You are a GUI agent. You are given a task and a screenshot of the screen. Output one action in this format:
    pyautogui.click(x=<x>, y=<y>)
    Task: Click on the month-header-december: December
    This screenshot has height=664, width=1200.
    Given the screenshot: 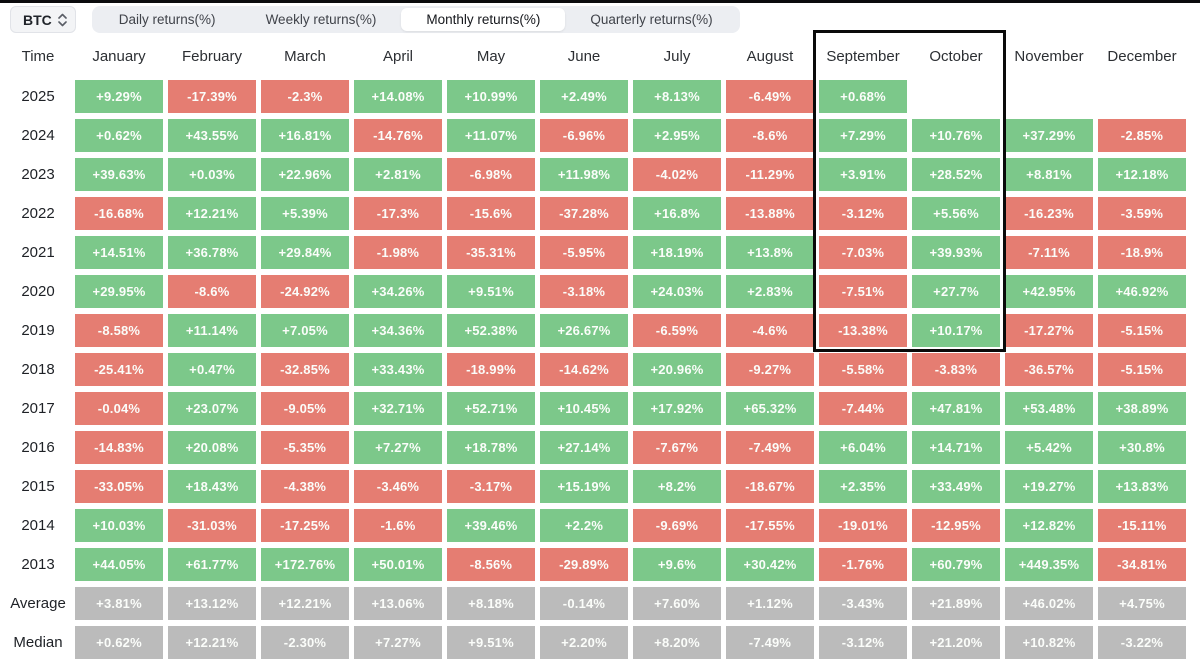 What is the action you would take?
    pyautogui.click(x=1142, y=56)
    